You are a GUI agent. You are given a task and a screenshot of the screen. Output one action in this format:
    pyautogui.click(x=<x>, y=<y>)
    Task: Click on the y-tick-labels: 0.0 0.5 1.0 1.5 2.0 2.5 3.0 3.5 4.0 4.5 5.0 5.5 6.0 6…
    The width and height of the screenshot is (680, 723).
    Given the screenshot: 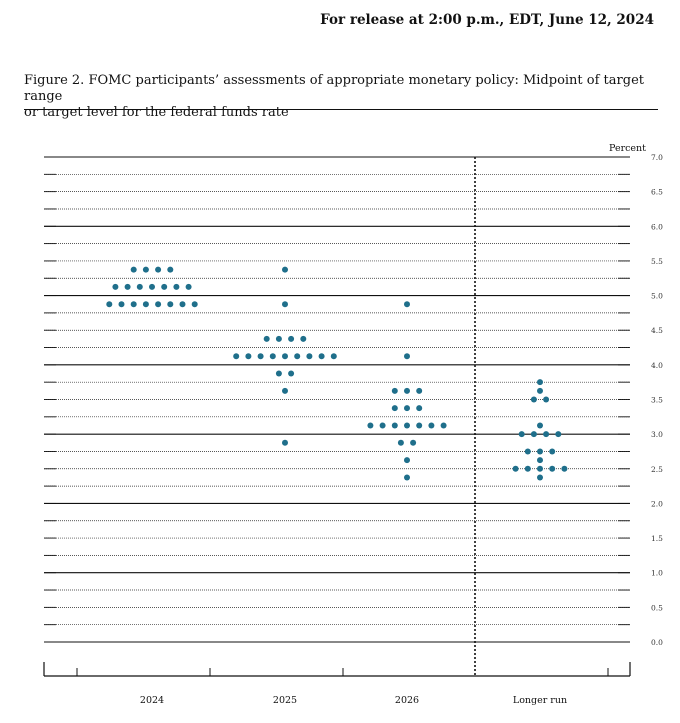 What is the action you would take?
    pyautogui.click(x=657, y=400)
    